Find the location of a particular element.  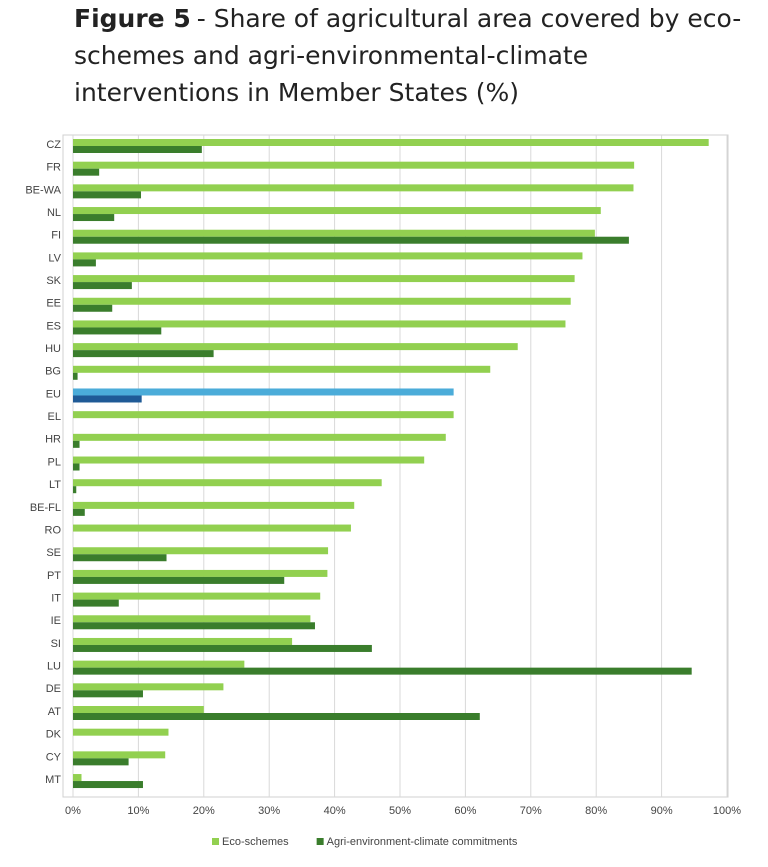

y-tick-label: EL is located at coordinates (54, 417).